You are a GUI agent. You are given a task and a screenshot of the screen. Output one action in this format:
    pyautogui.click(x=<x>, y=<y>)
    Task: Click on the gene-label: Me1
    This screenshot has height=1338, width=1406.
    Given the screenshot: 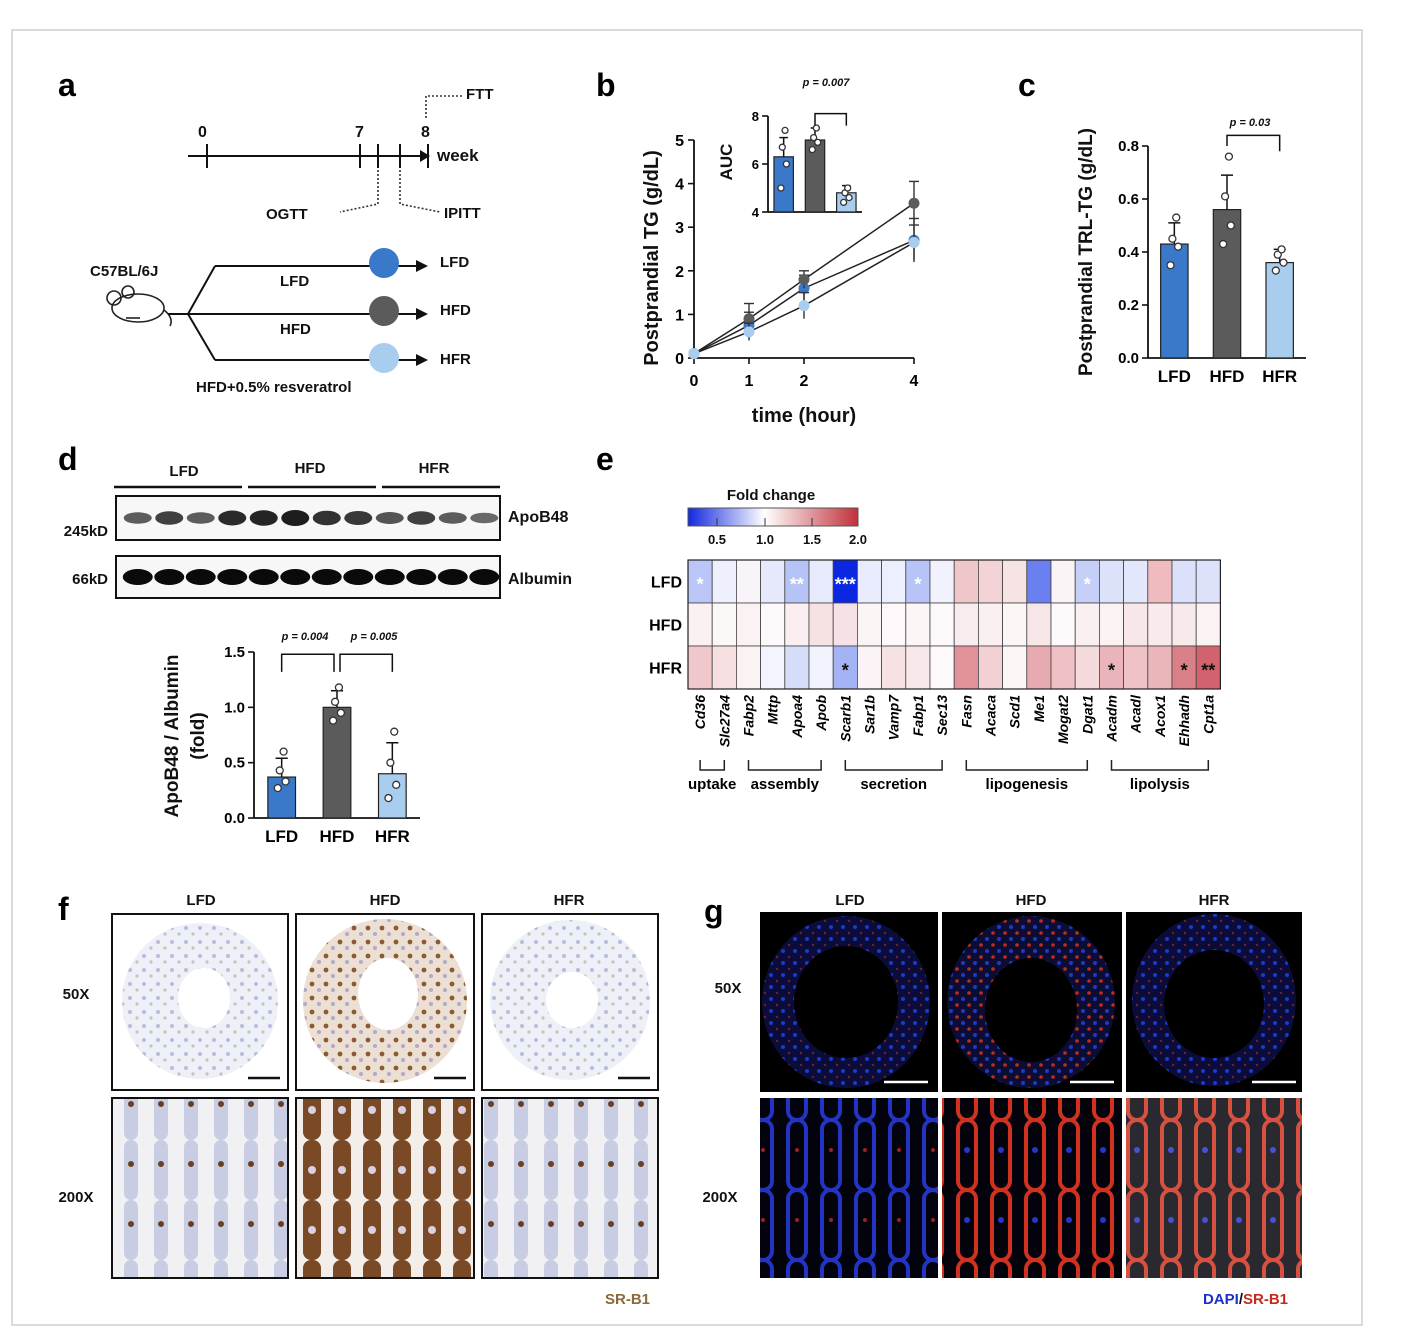 What is the action you would take?
    pyautogui.click(x=1039, y=708)
    